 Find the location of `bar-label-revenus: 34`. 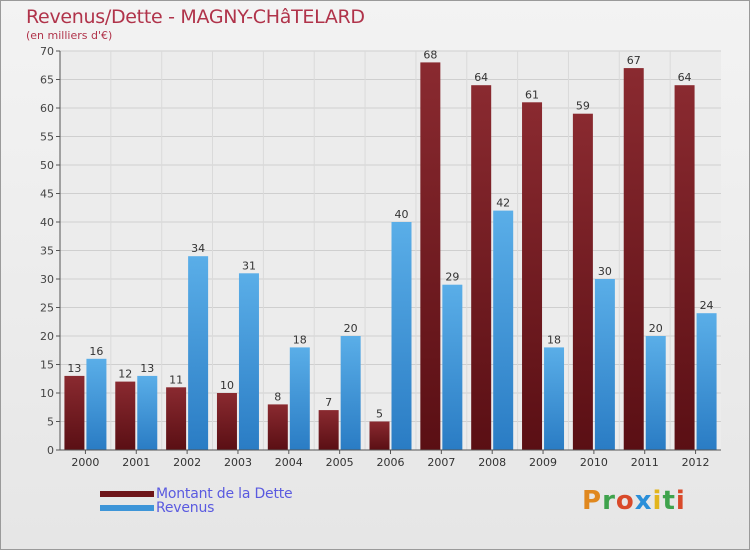

bar-label-revenus: 34 is located at coordinates (198, 248).